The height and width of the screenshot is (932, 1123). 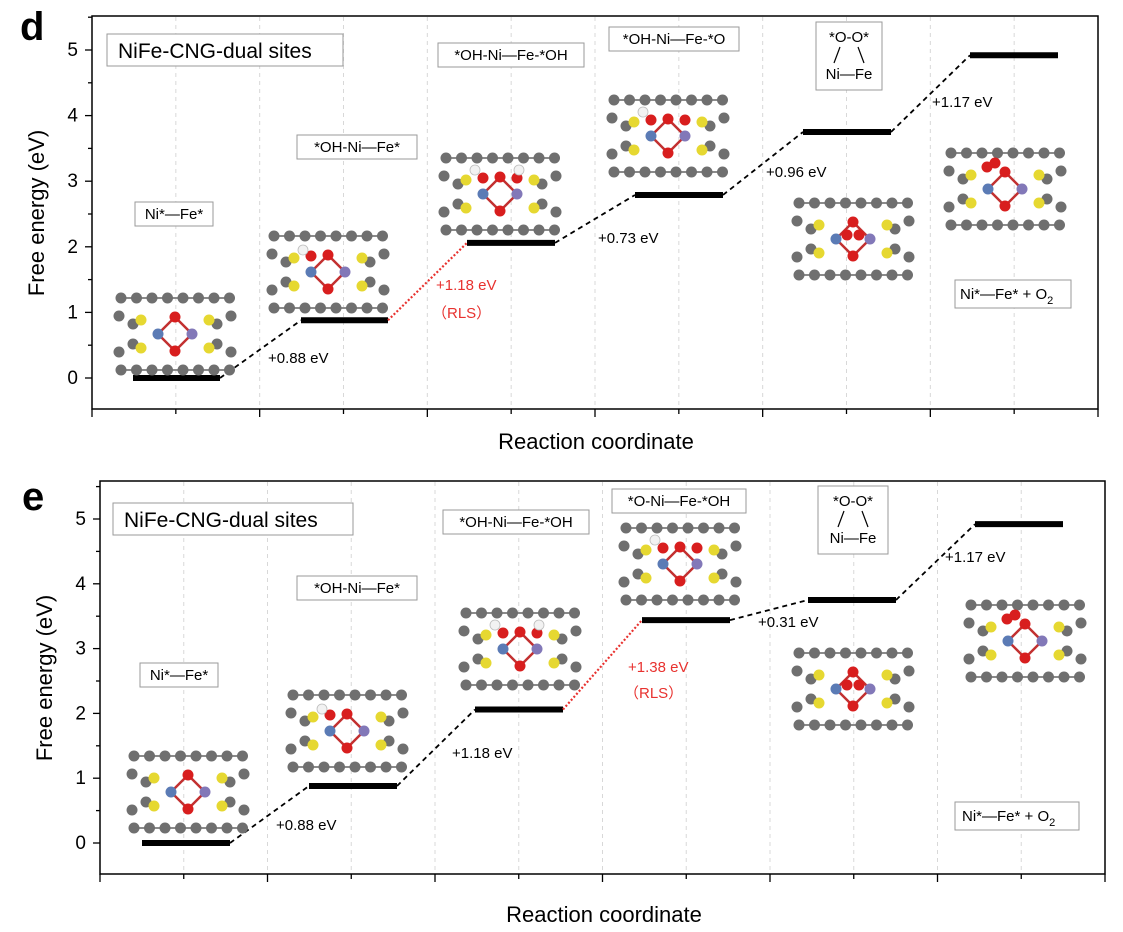 What do you see at coordinates (849, 74) in the screenshot?
I see `state-label-s4-bottom-d: Ni—Fe` at bounding box center [849, 74].